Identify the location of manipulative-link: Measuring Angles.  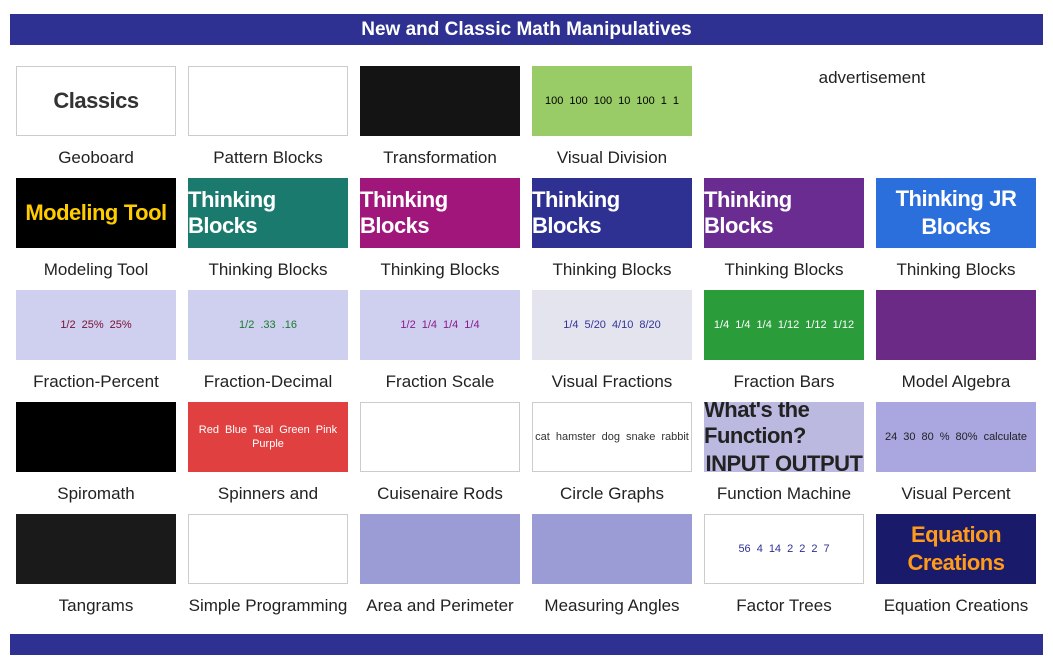
(612, 564).